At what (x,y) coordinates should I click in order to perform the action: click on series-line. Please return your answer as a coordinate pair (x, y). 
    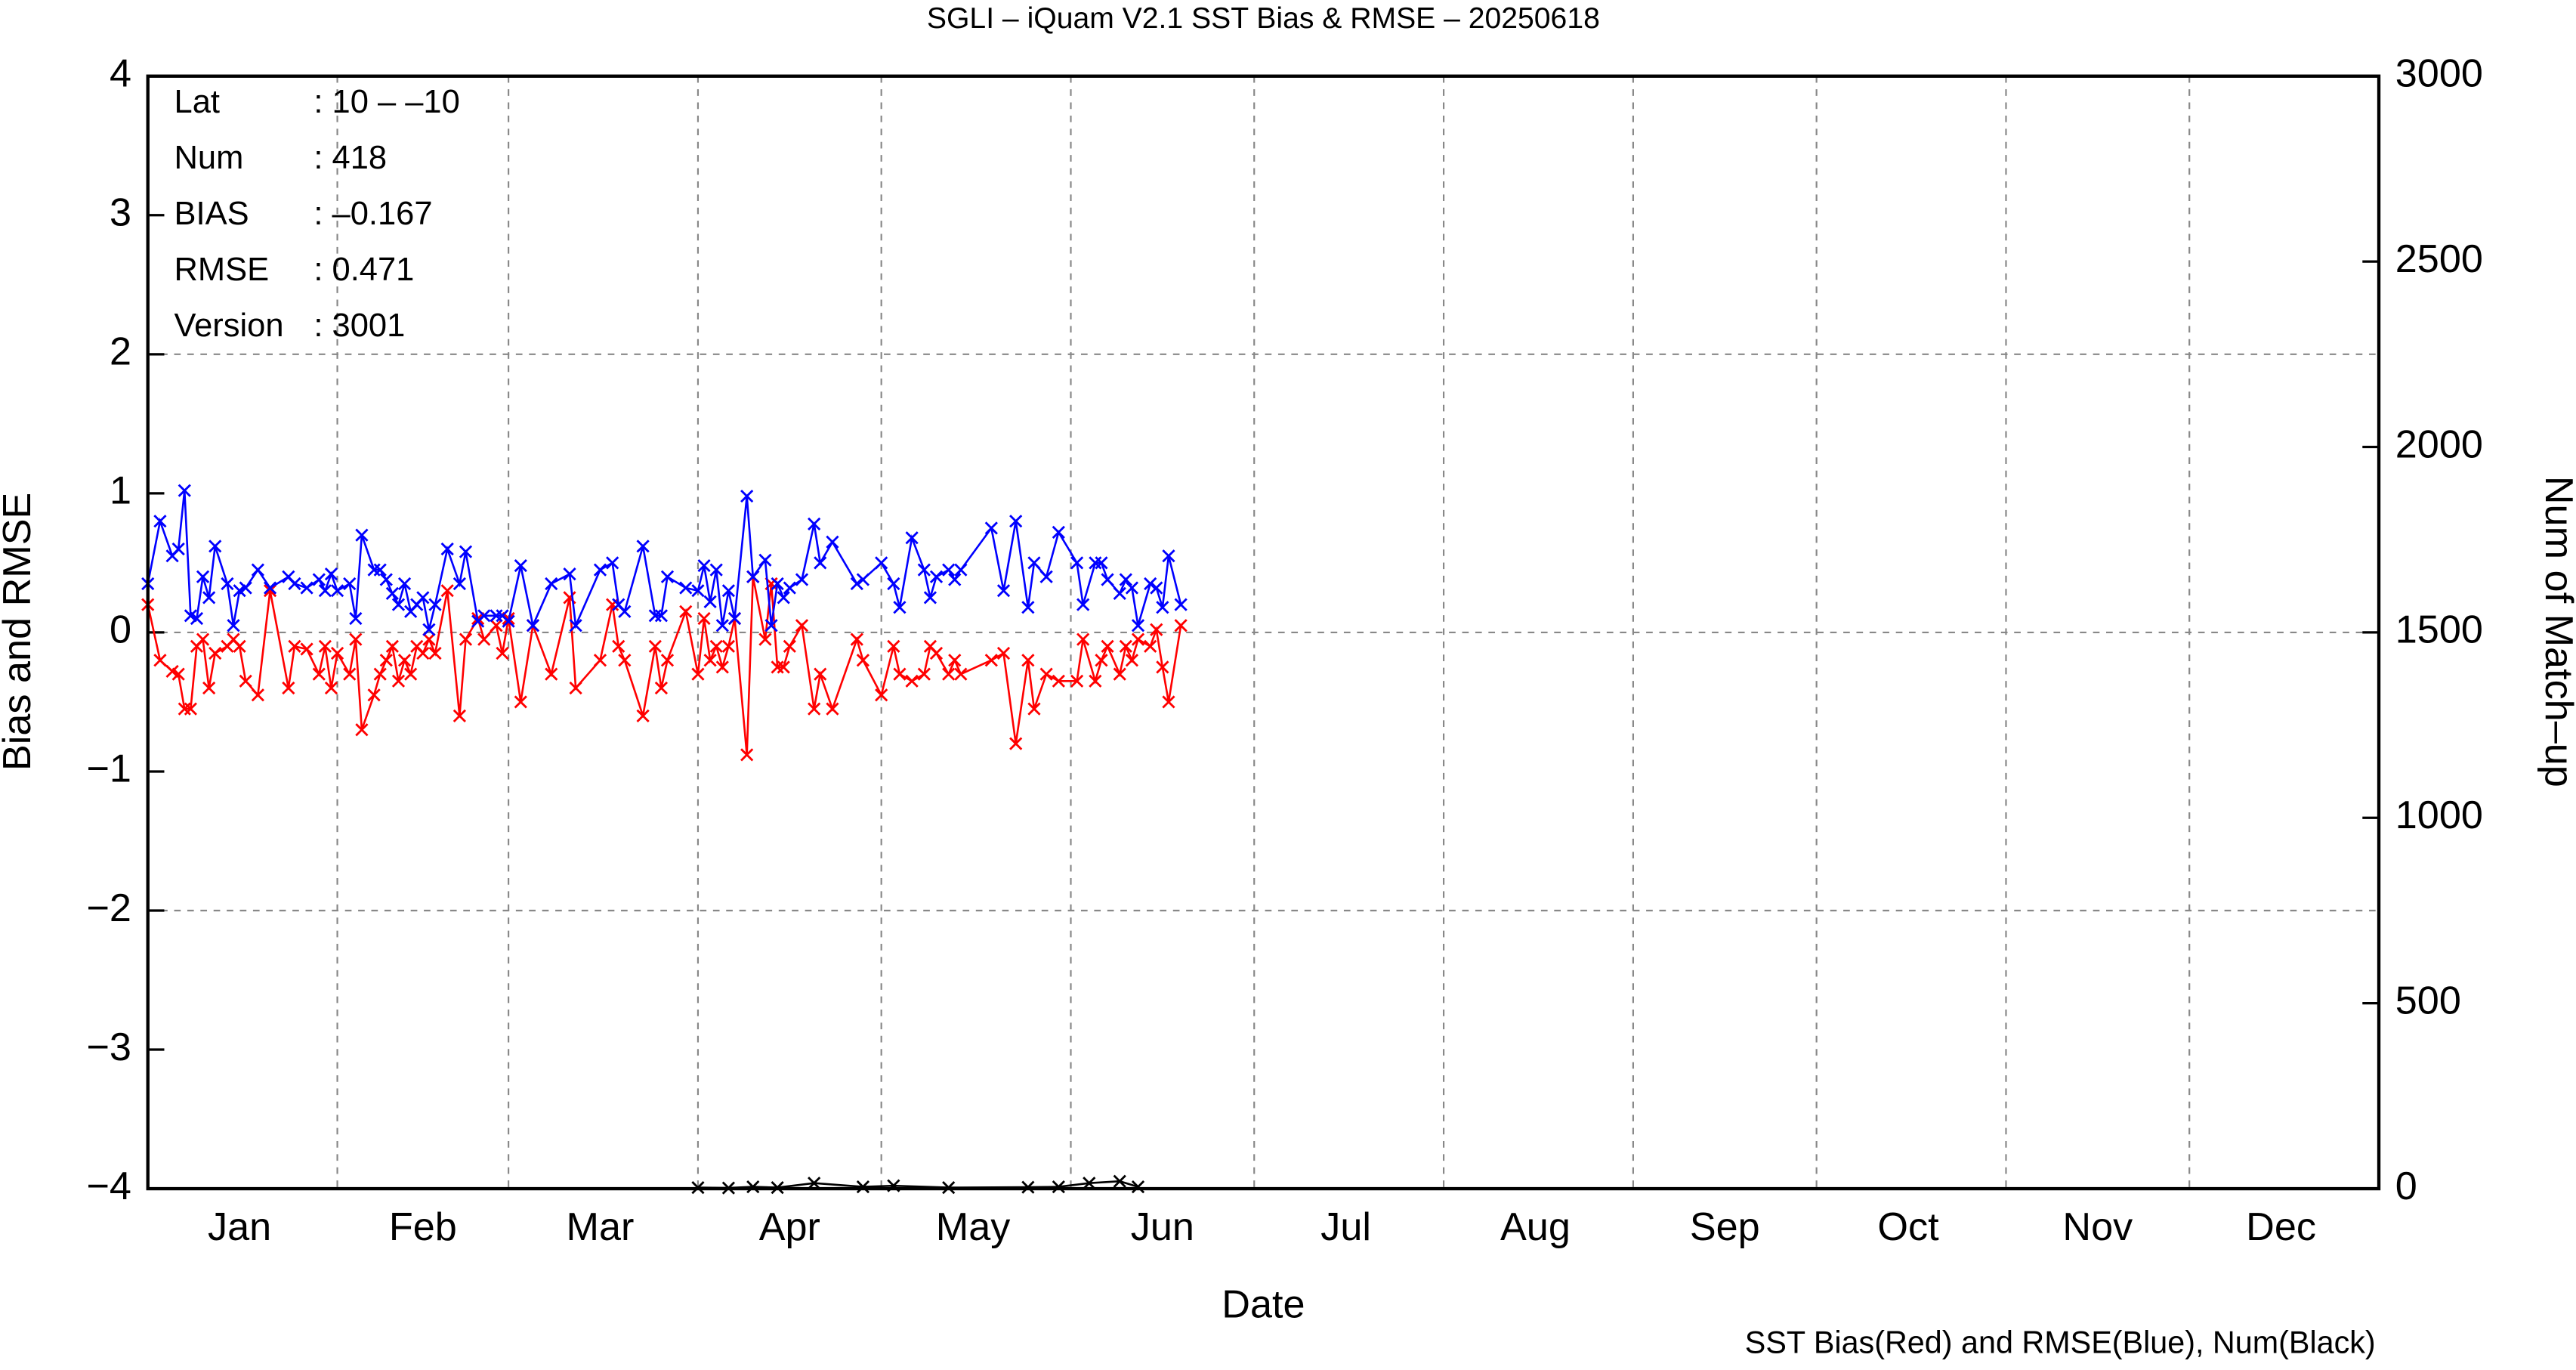
    Looking at the image, I should click on (664, 666).